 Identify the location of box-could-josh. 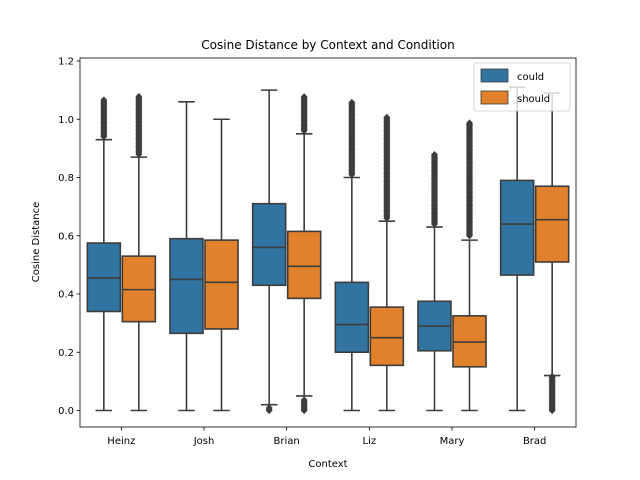
(186, 256).